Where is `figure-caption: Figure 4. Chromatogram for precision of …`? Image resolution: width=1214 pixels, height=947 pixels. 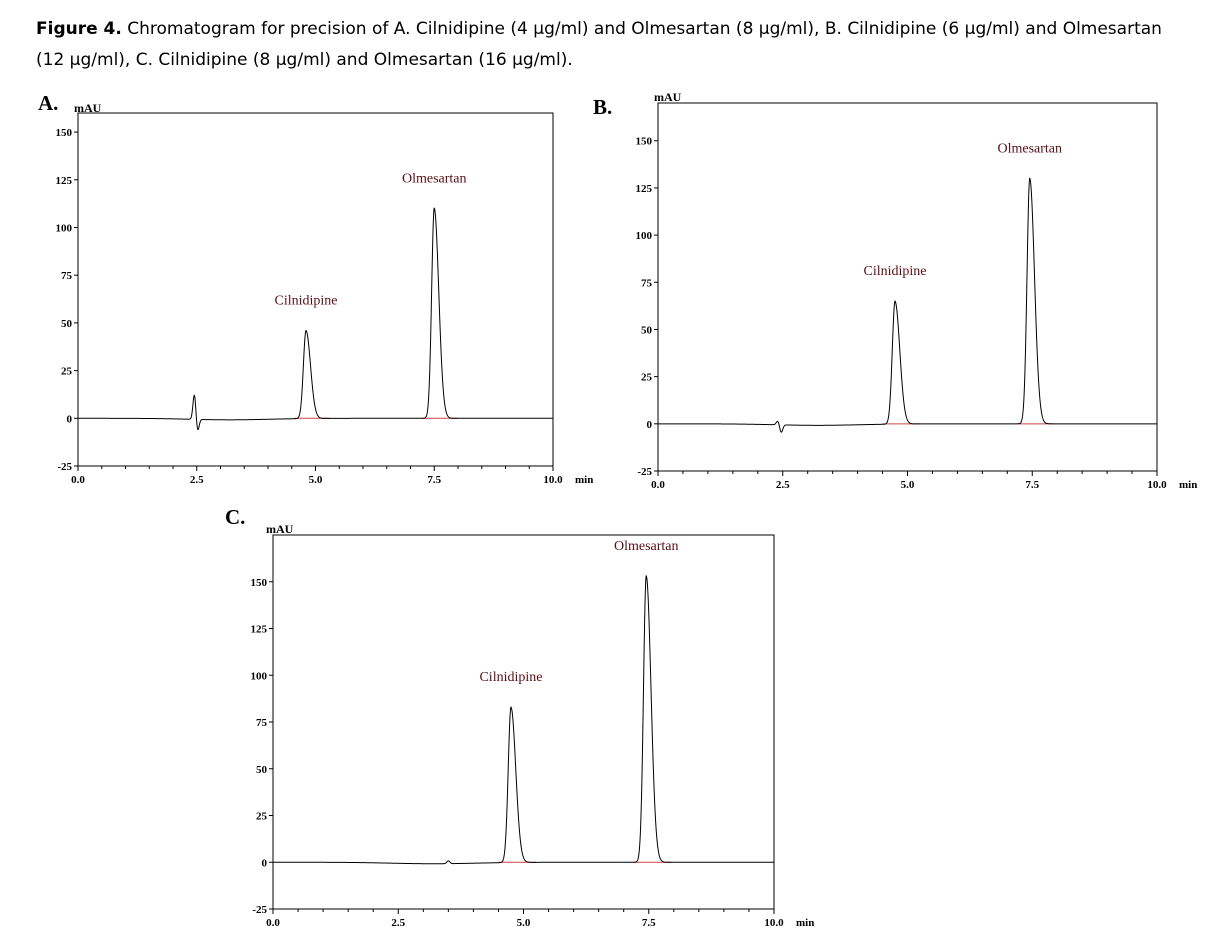 figure-caption: Figure 4. Chromatogram for precision of … is located at coordinates (611, 45).